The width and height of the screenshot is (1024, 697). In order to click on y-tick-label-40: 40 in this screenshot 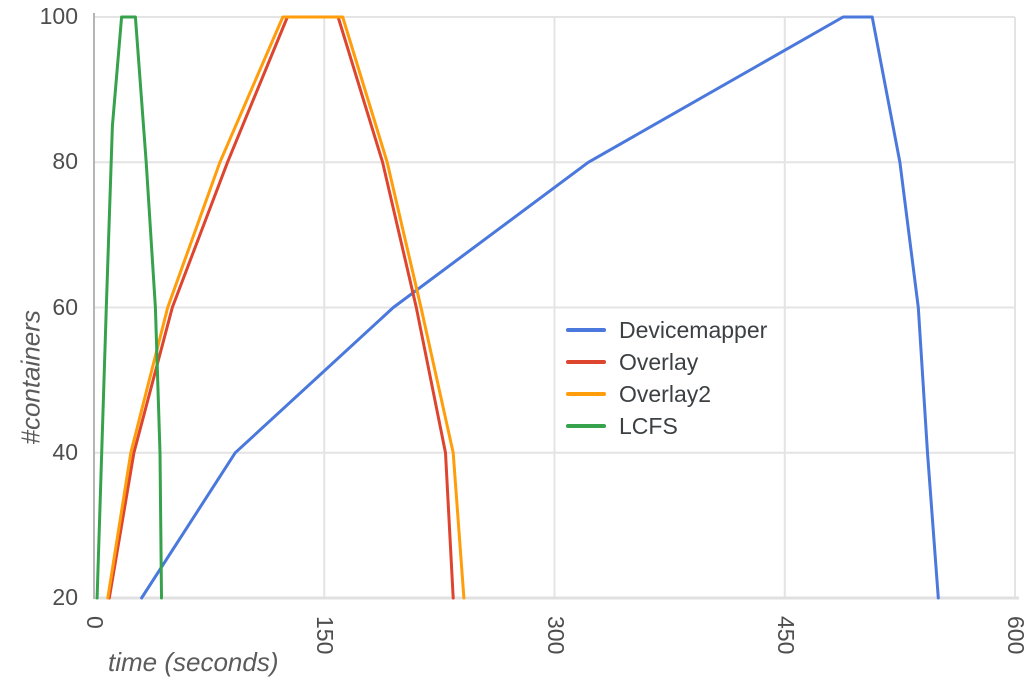, I will do `click(65, 451)`.